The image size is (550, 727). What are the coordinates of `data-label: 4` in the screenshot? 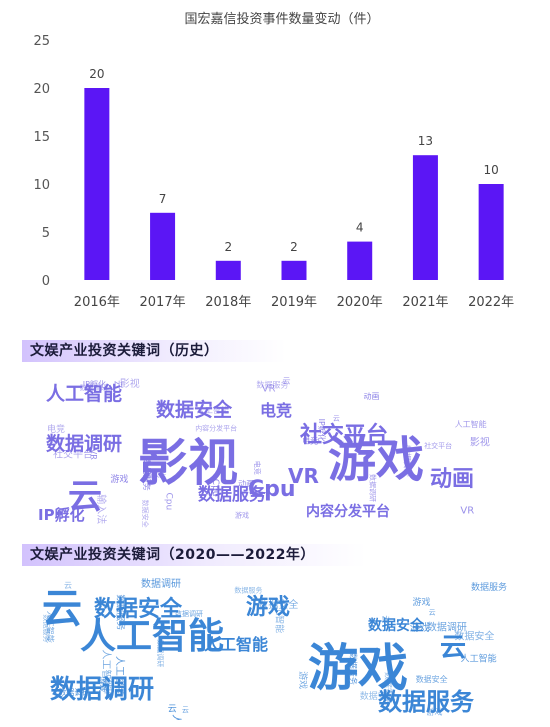 It's located at (360, 228).